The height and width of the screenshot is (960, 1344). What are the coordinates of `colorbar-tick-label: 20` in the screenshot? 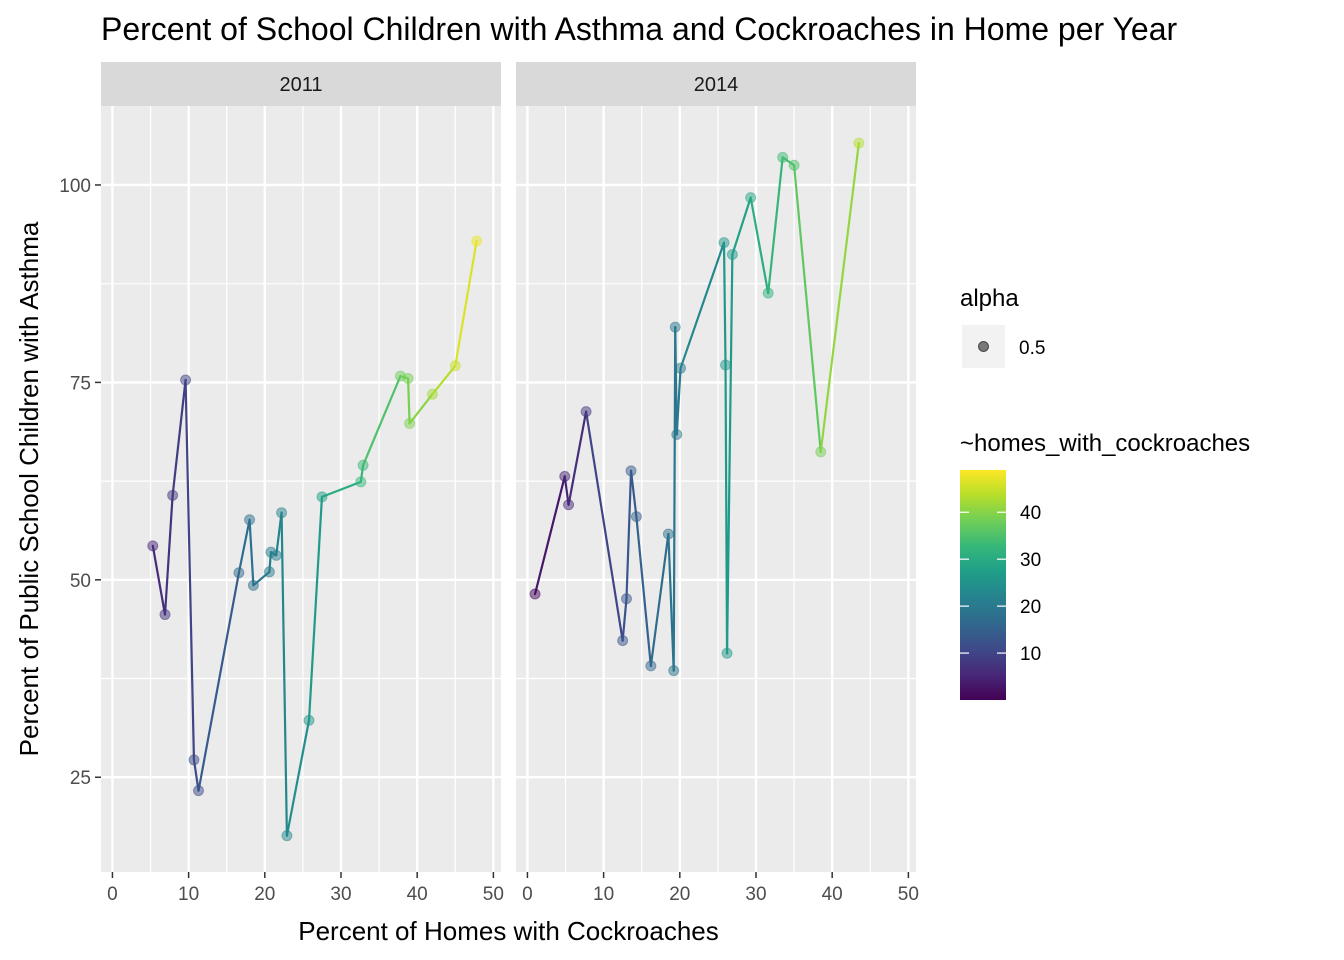 It's located at (1030, 607).